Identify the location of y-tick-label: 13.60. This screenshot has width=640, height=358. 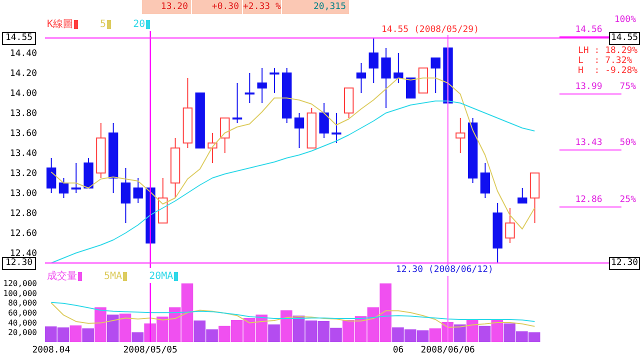
(23, 134).